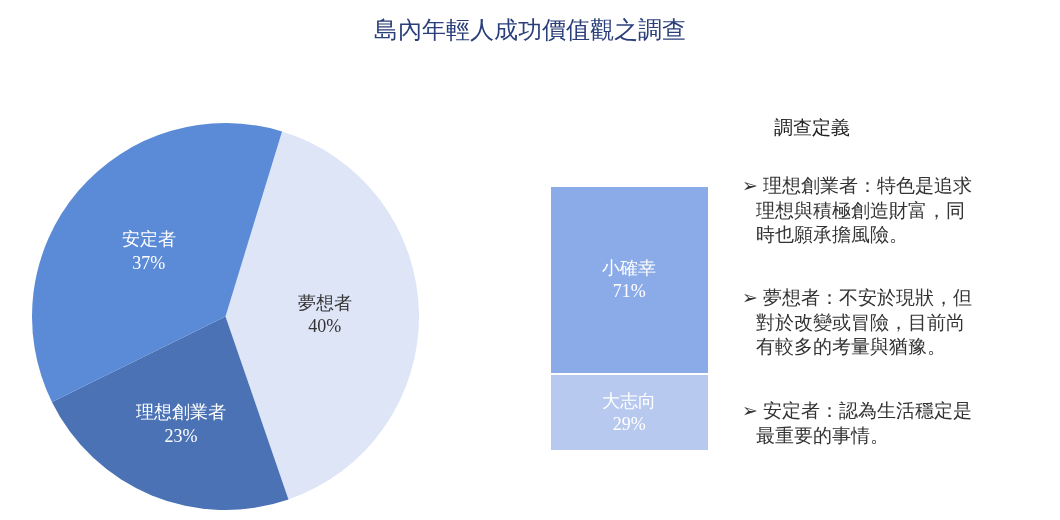 This screenshot has width=1060, height=520. What do you see at coordinates (857, 423) in the screenshot?
I see `text: ➢ 安定者：認為生活穩定是最重要的事情。` at bounding box center [857, 423].